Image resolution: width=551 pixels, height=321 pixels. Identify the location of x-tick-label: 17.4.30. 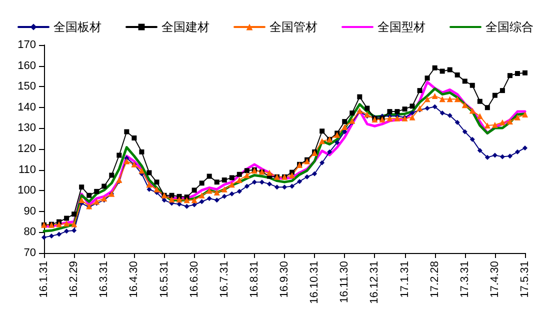
(494, 279).